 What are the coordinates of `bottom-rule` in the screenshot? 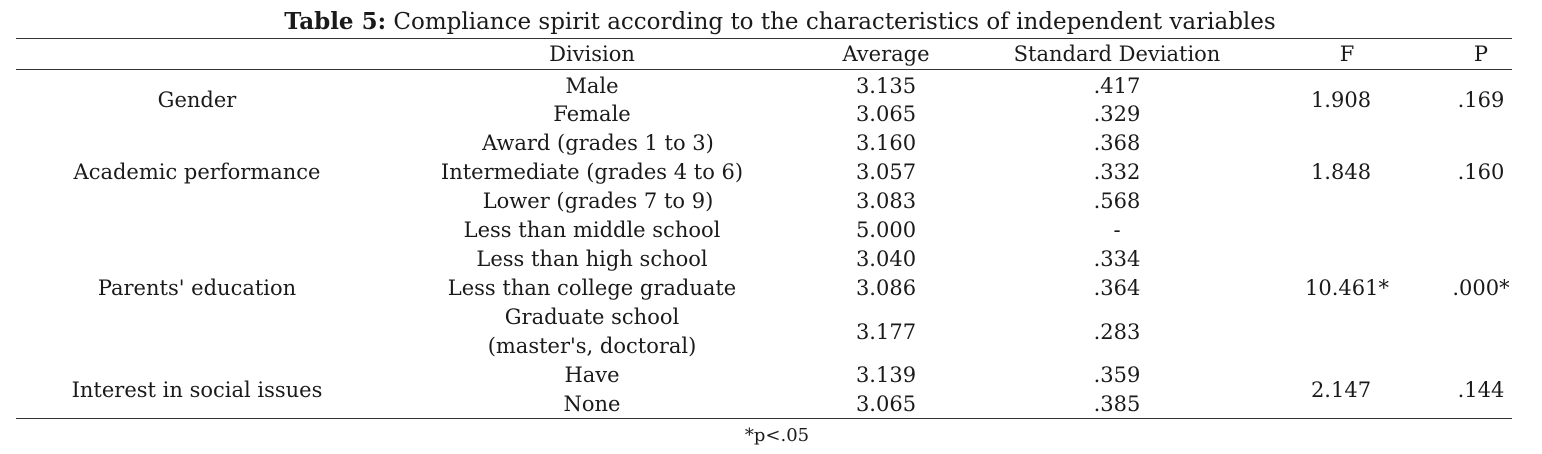 It's located at (764, 418).